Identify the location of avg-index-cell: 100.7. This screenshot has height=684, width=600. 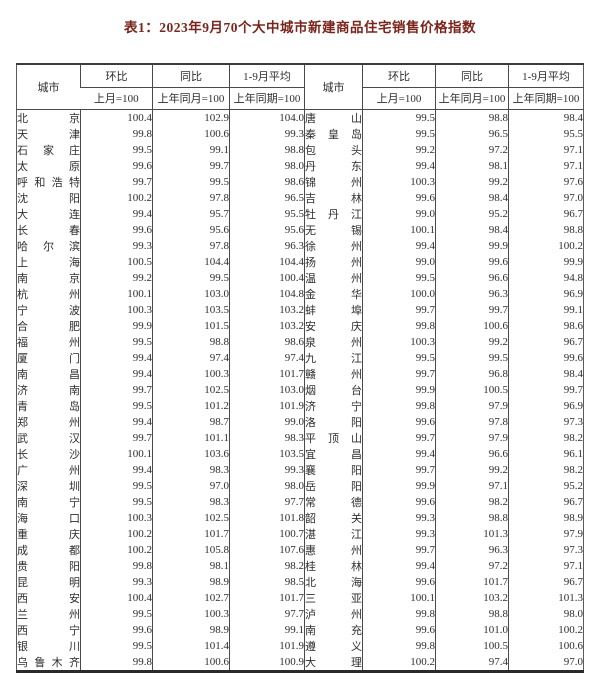
(267, 534).